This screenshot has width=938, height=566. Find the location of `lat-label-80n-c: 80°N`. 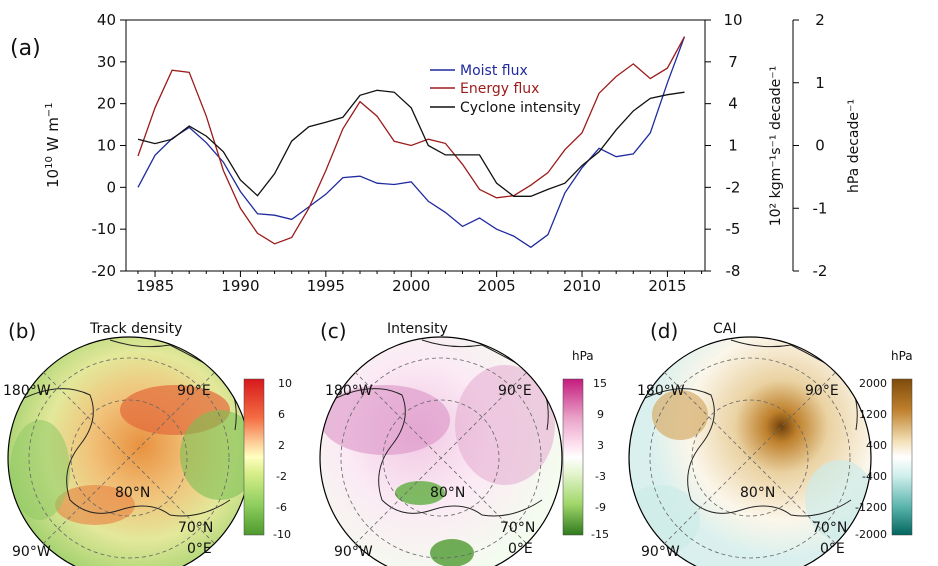

lat-label-80n-c: 80°N is located at coordinates (447, 493).